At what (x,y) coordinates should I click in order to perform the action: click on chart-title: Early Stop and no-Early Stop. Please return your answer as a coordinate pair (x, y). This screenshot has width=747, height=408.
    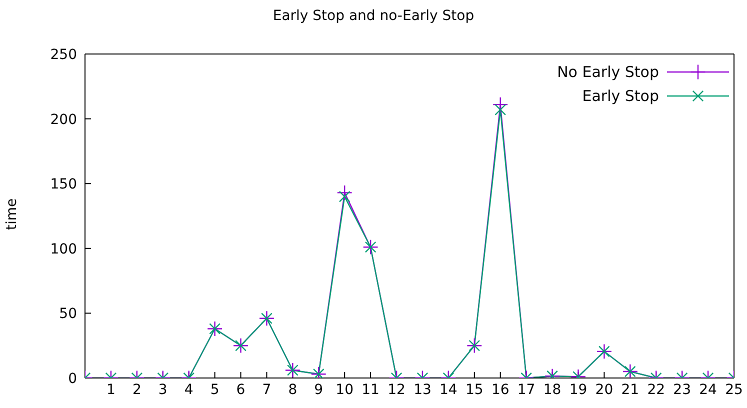
    Looking at the image, I should click on (374, 16).